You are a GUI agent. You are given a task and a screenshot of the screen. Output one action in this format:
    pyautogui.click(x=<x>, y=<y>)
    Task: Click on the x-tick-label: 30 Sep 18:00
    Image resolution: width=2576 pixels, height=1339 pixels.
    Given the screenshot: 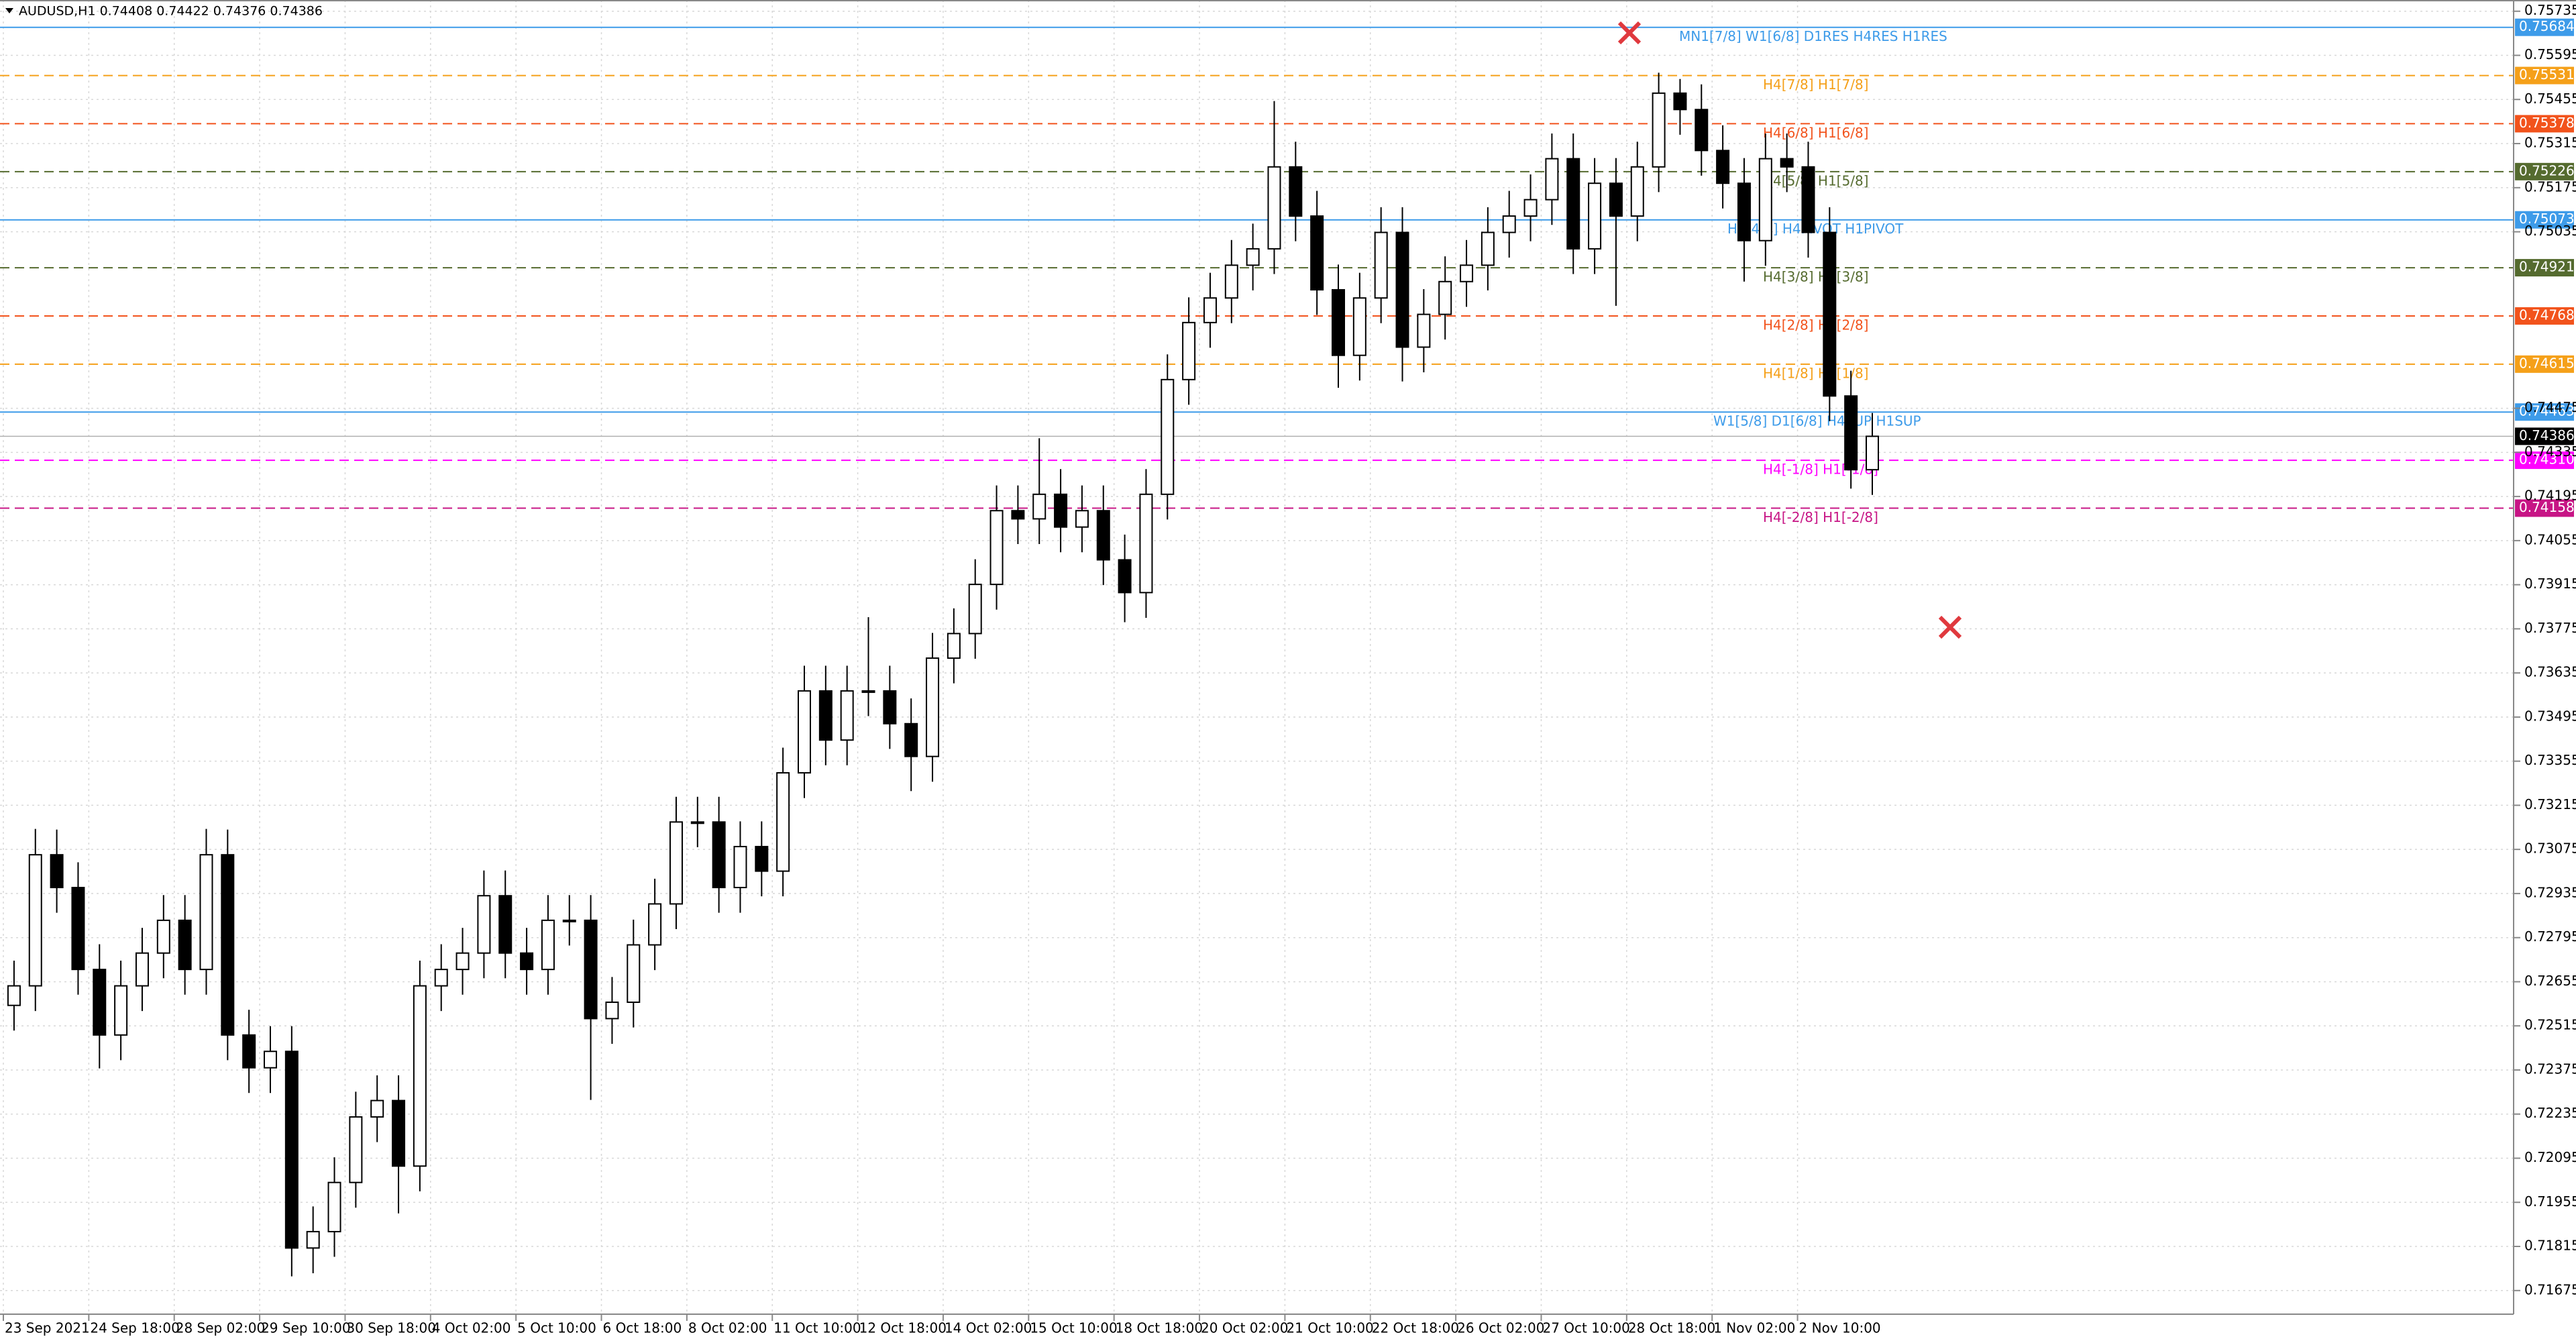 What is the action you would take?
    pyautogui.click(x=391, y=1328)
    